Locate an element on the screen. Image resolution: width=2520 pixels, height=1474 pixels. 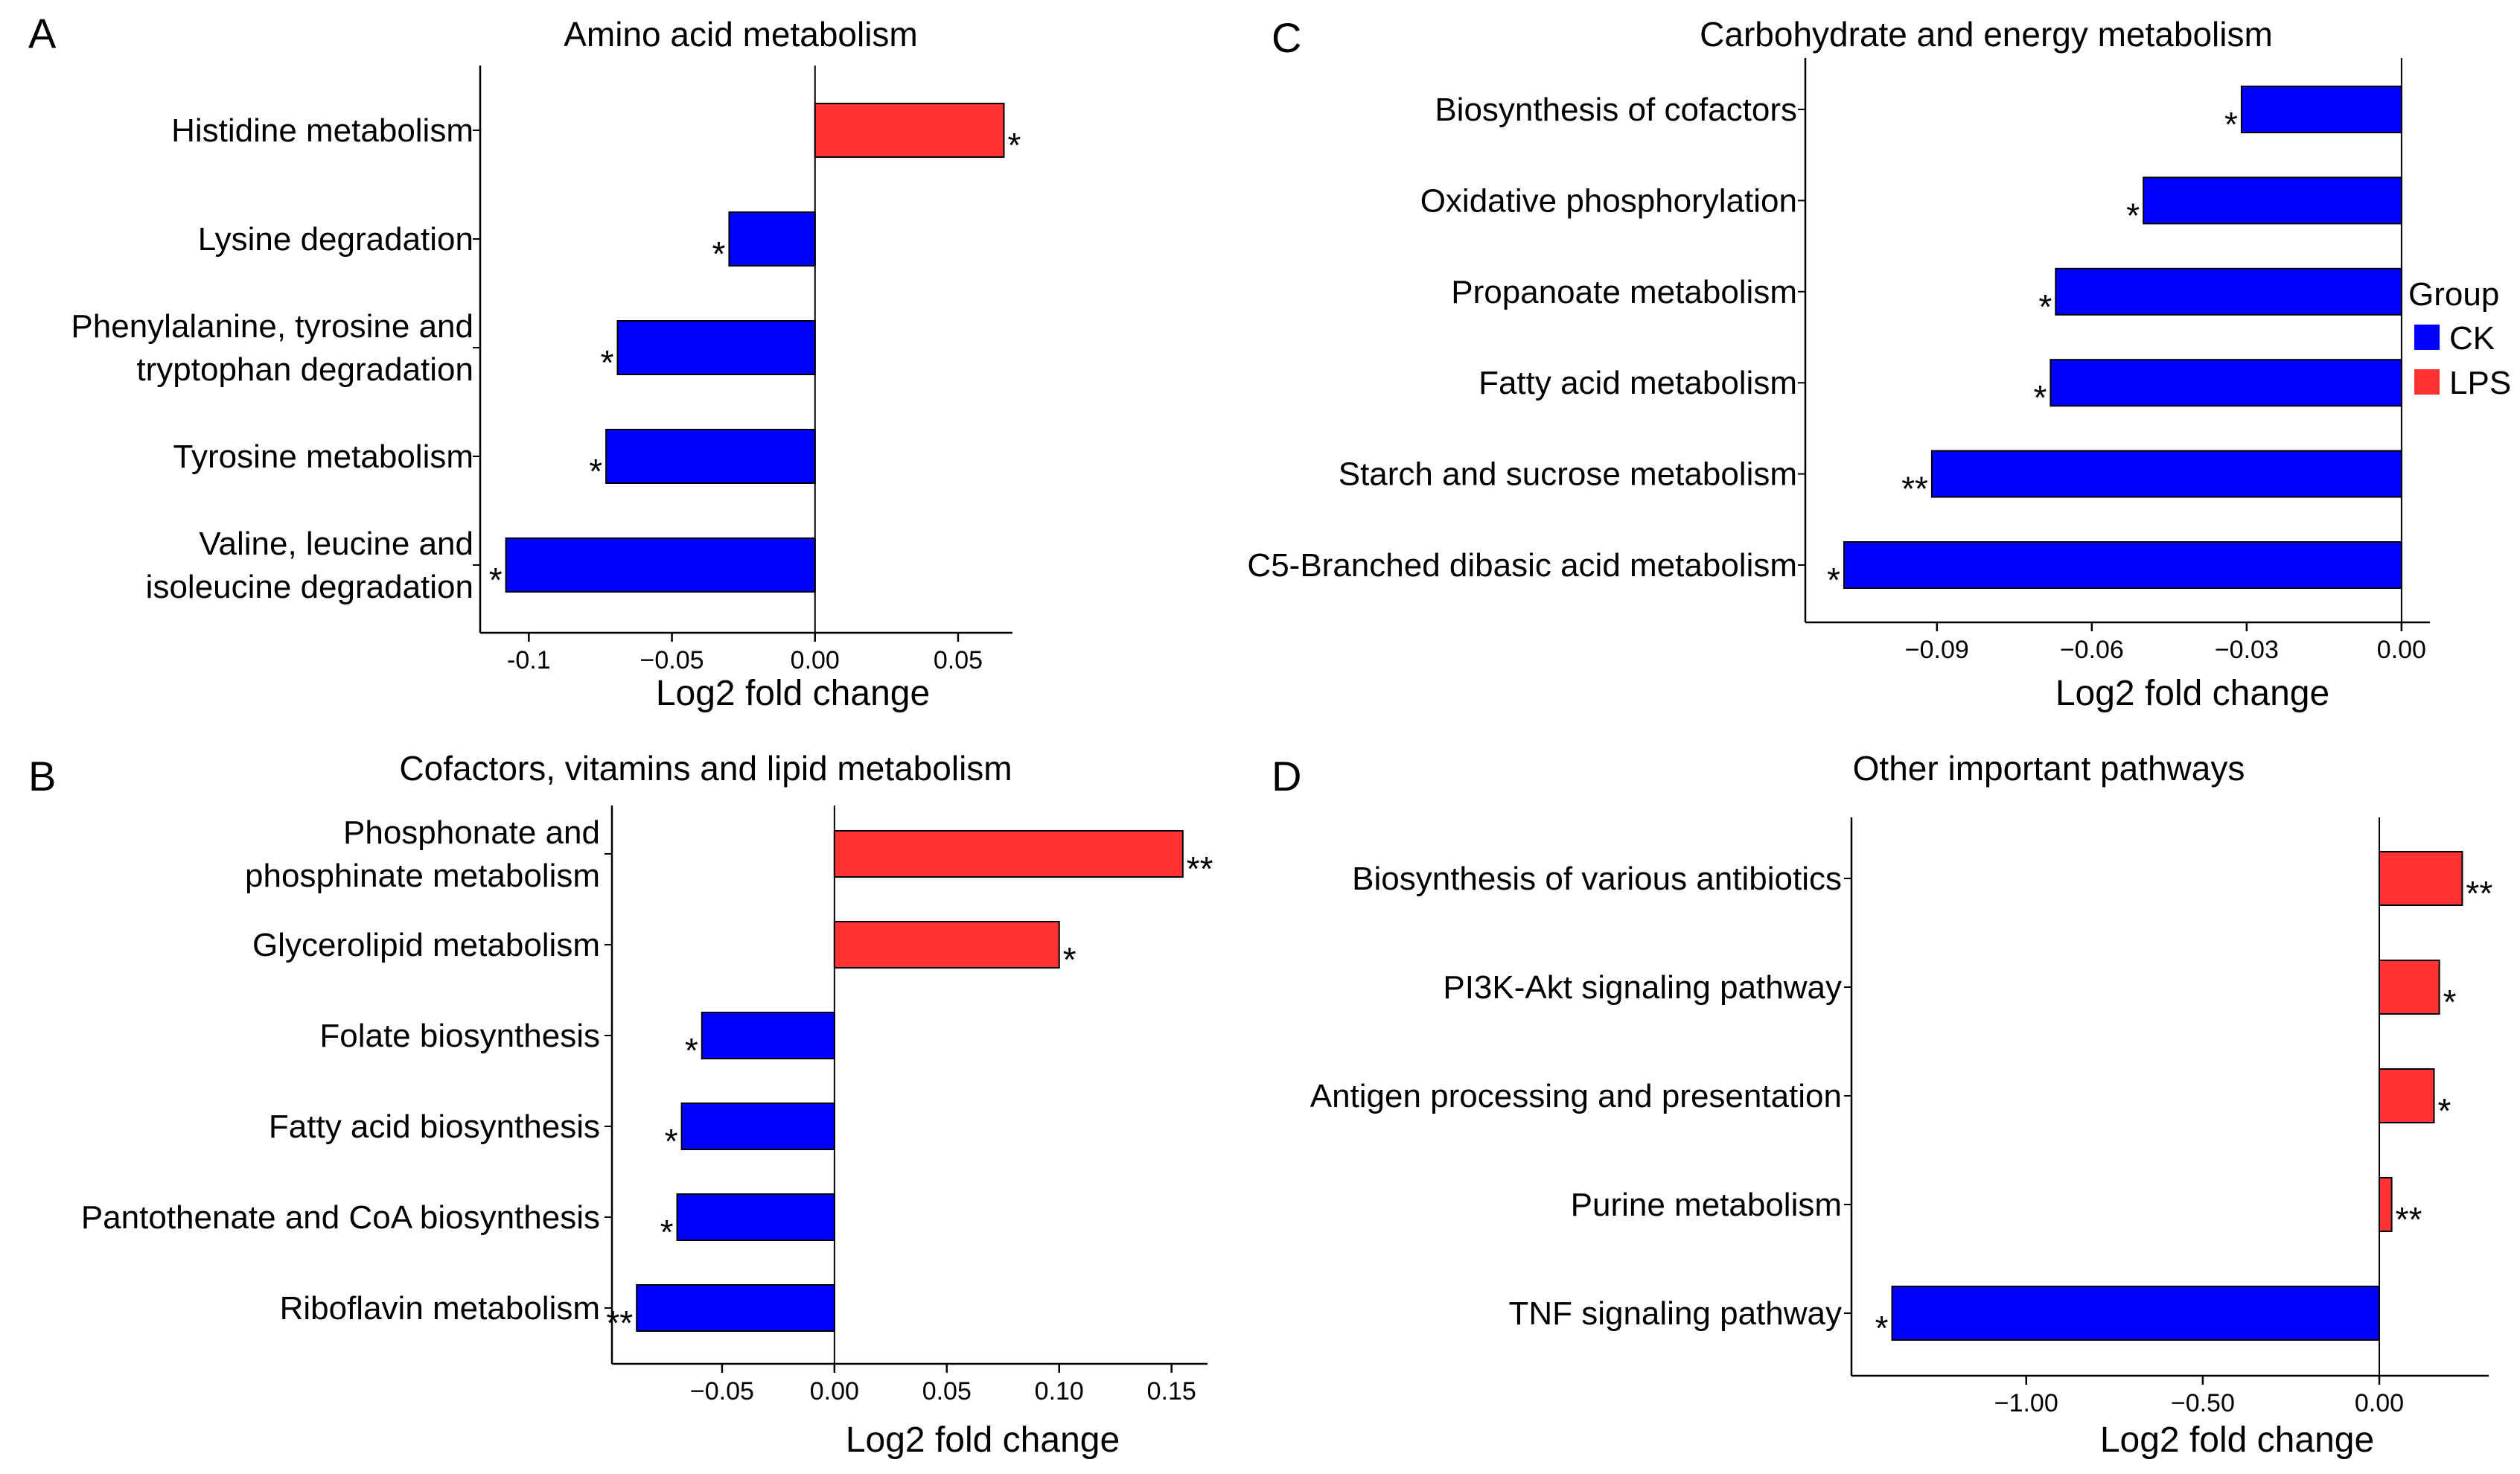
panel-d-label: D is located at coordinates (1286, 777).